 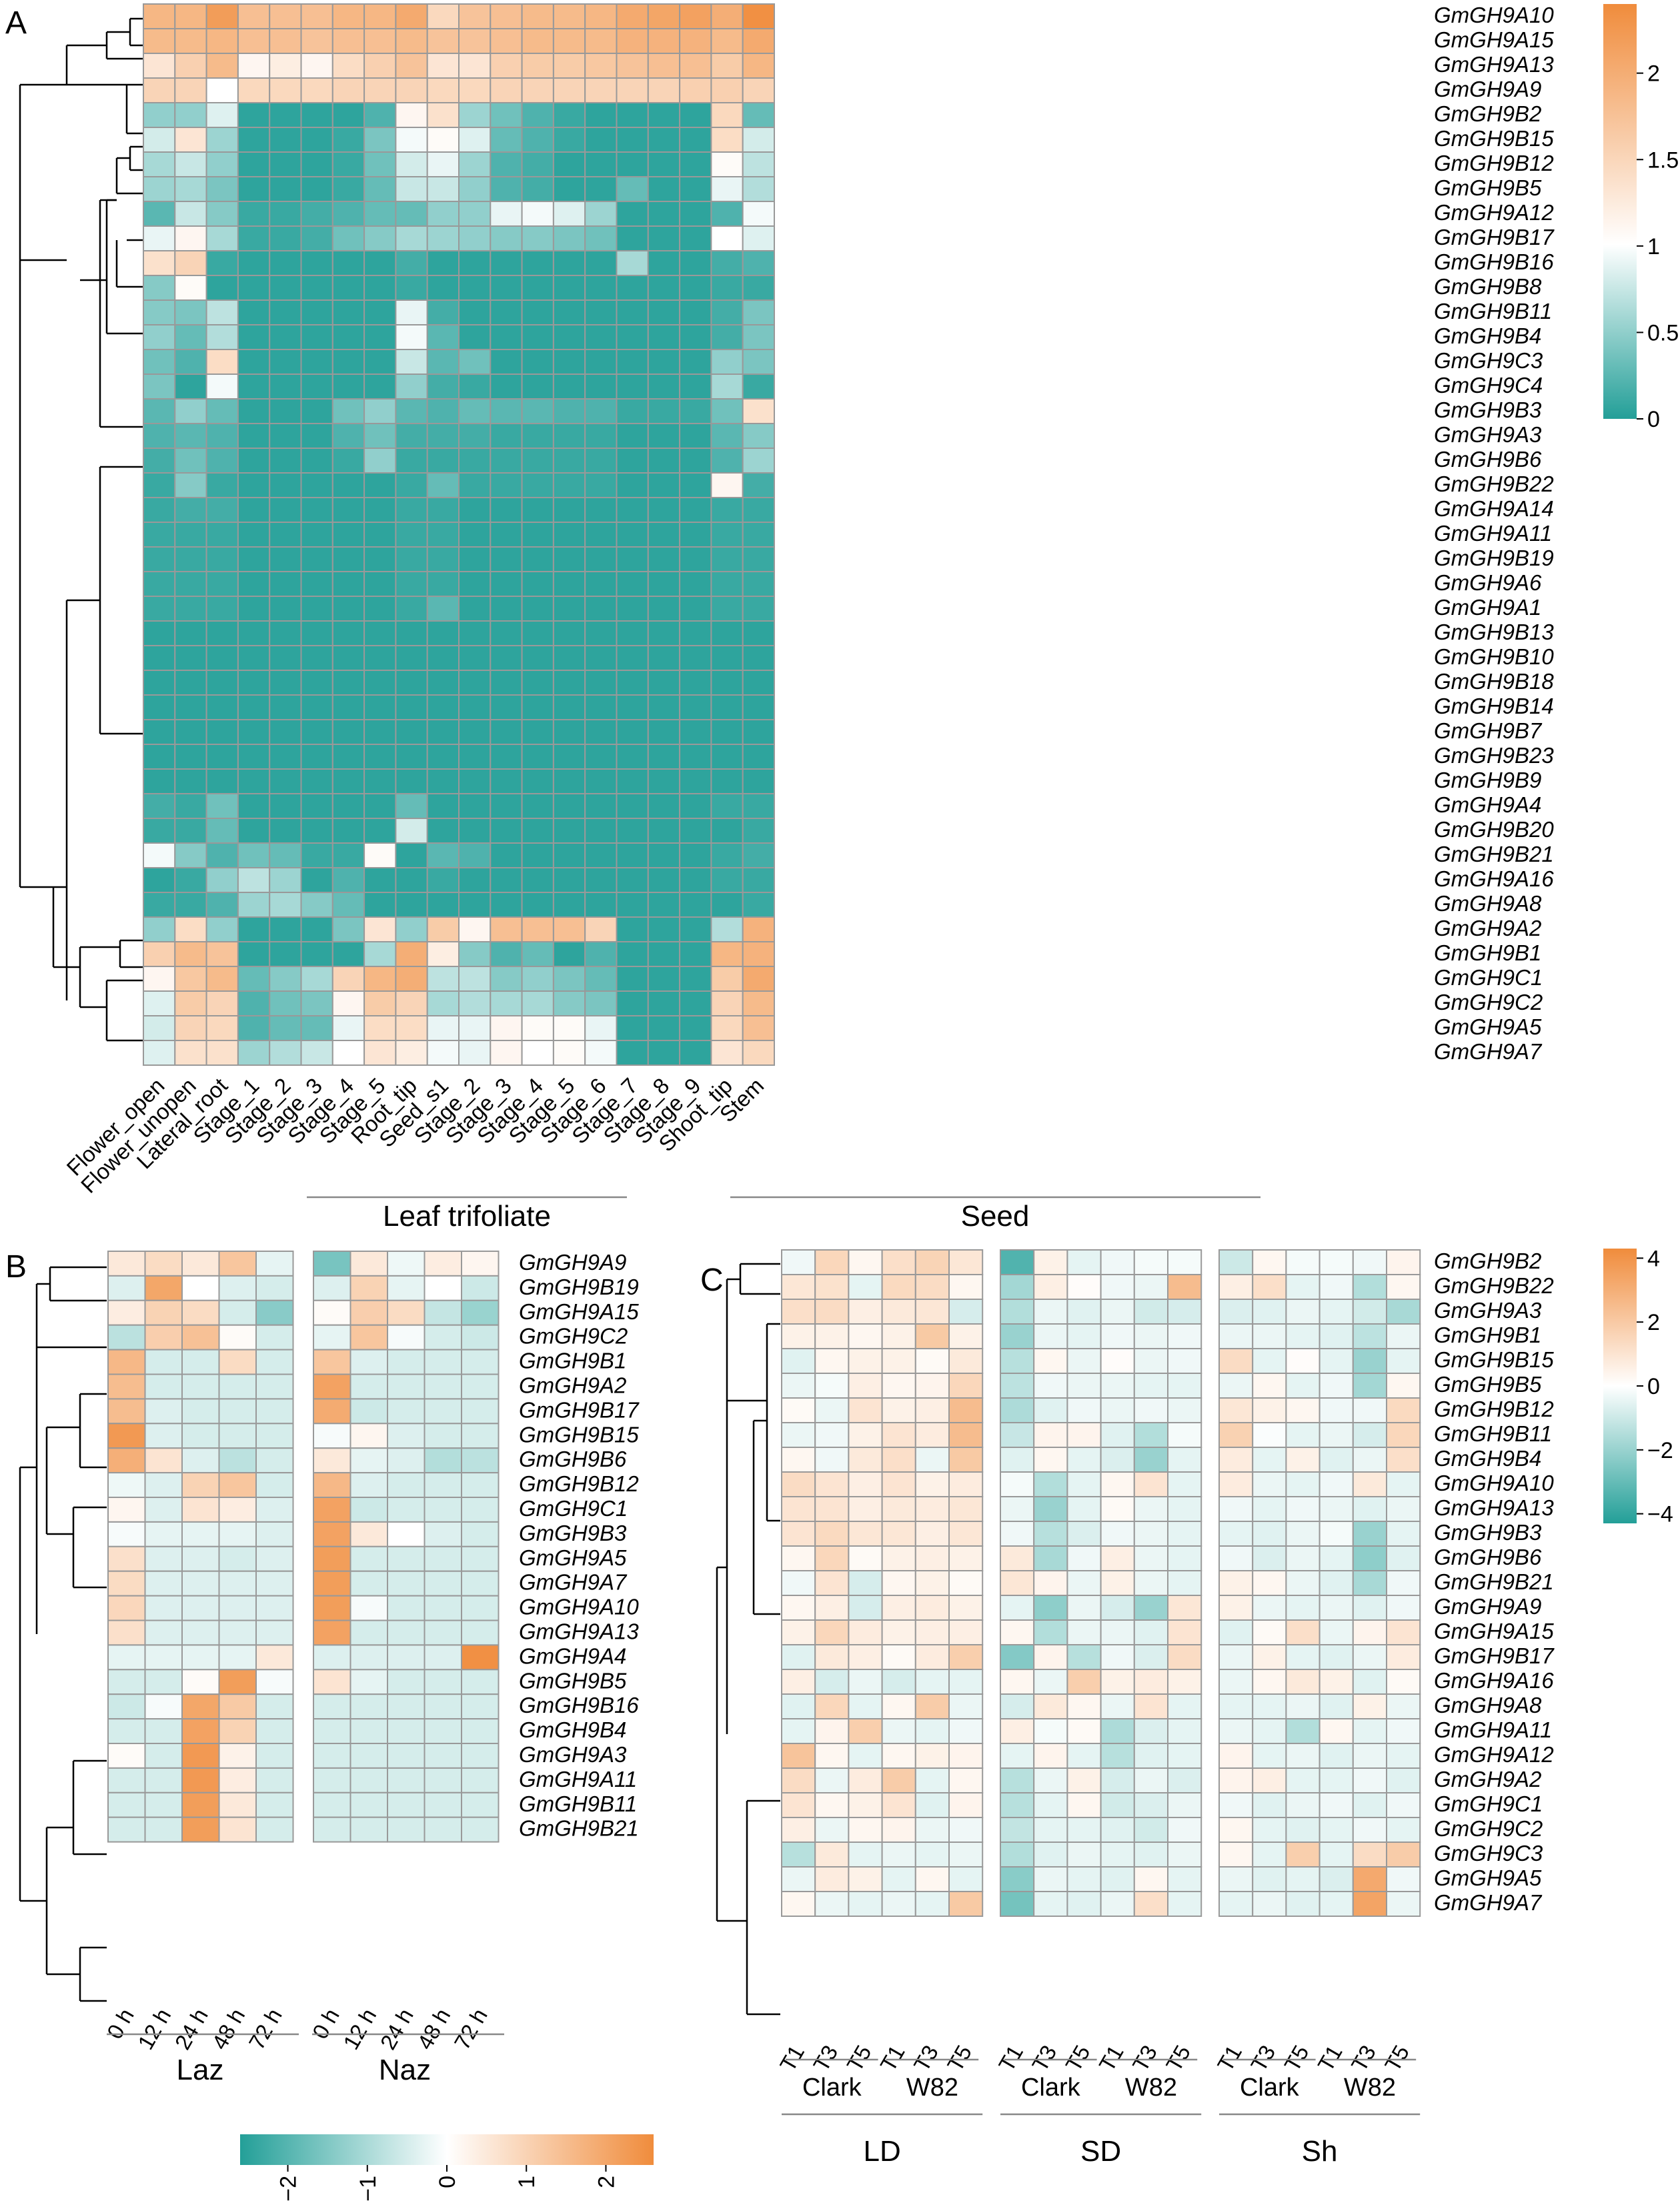 I want to click on row-label-b: GmGH9B11, so click(x=578, y=1803).